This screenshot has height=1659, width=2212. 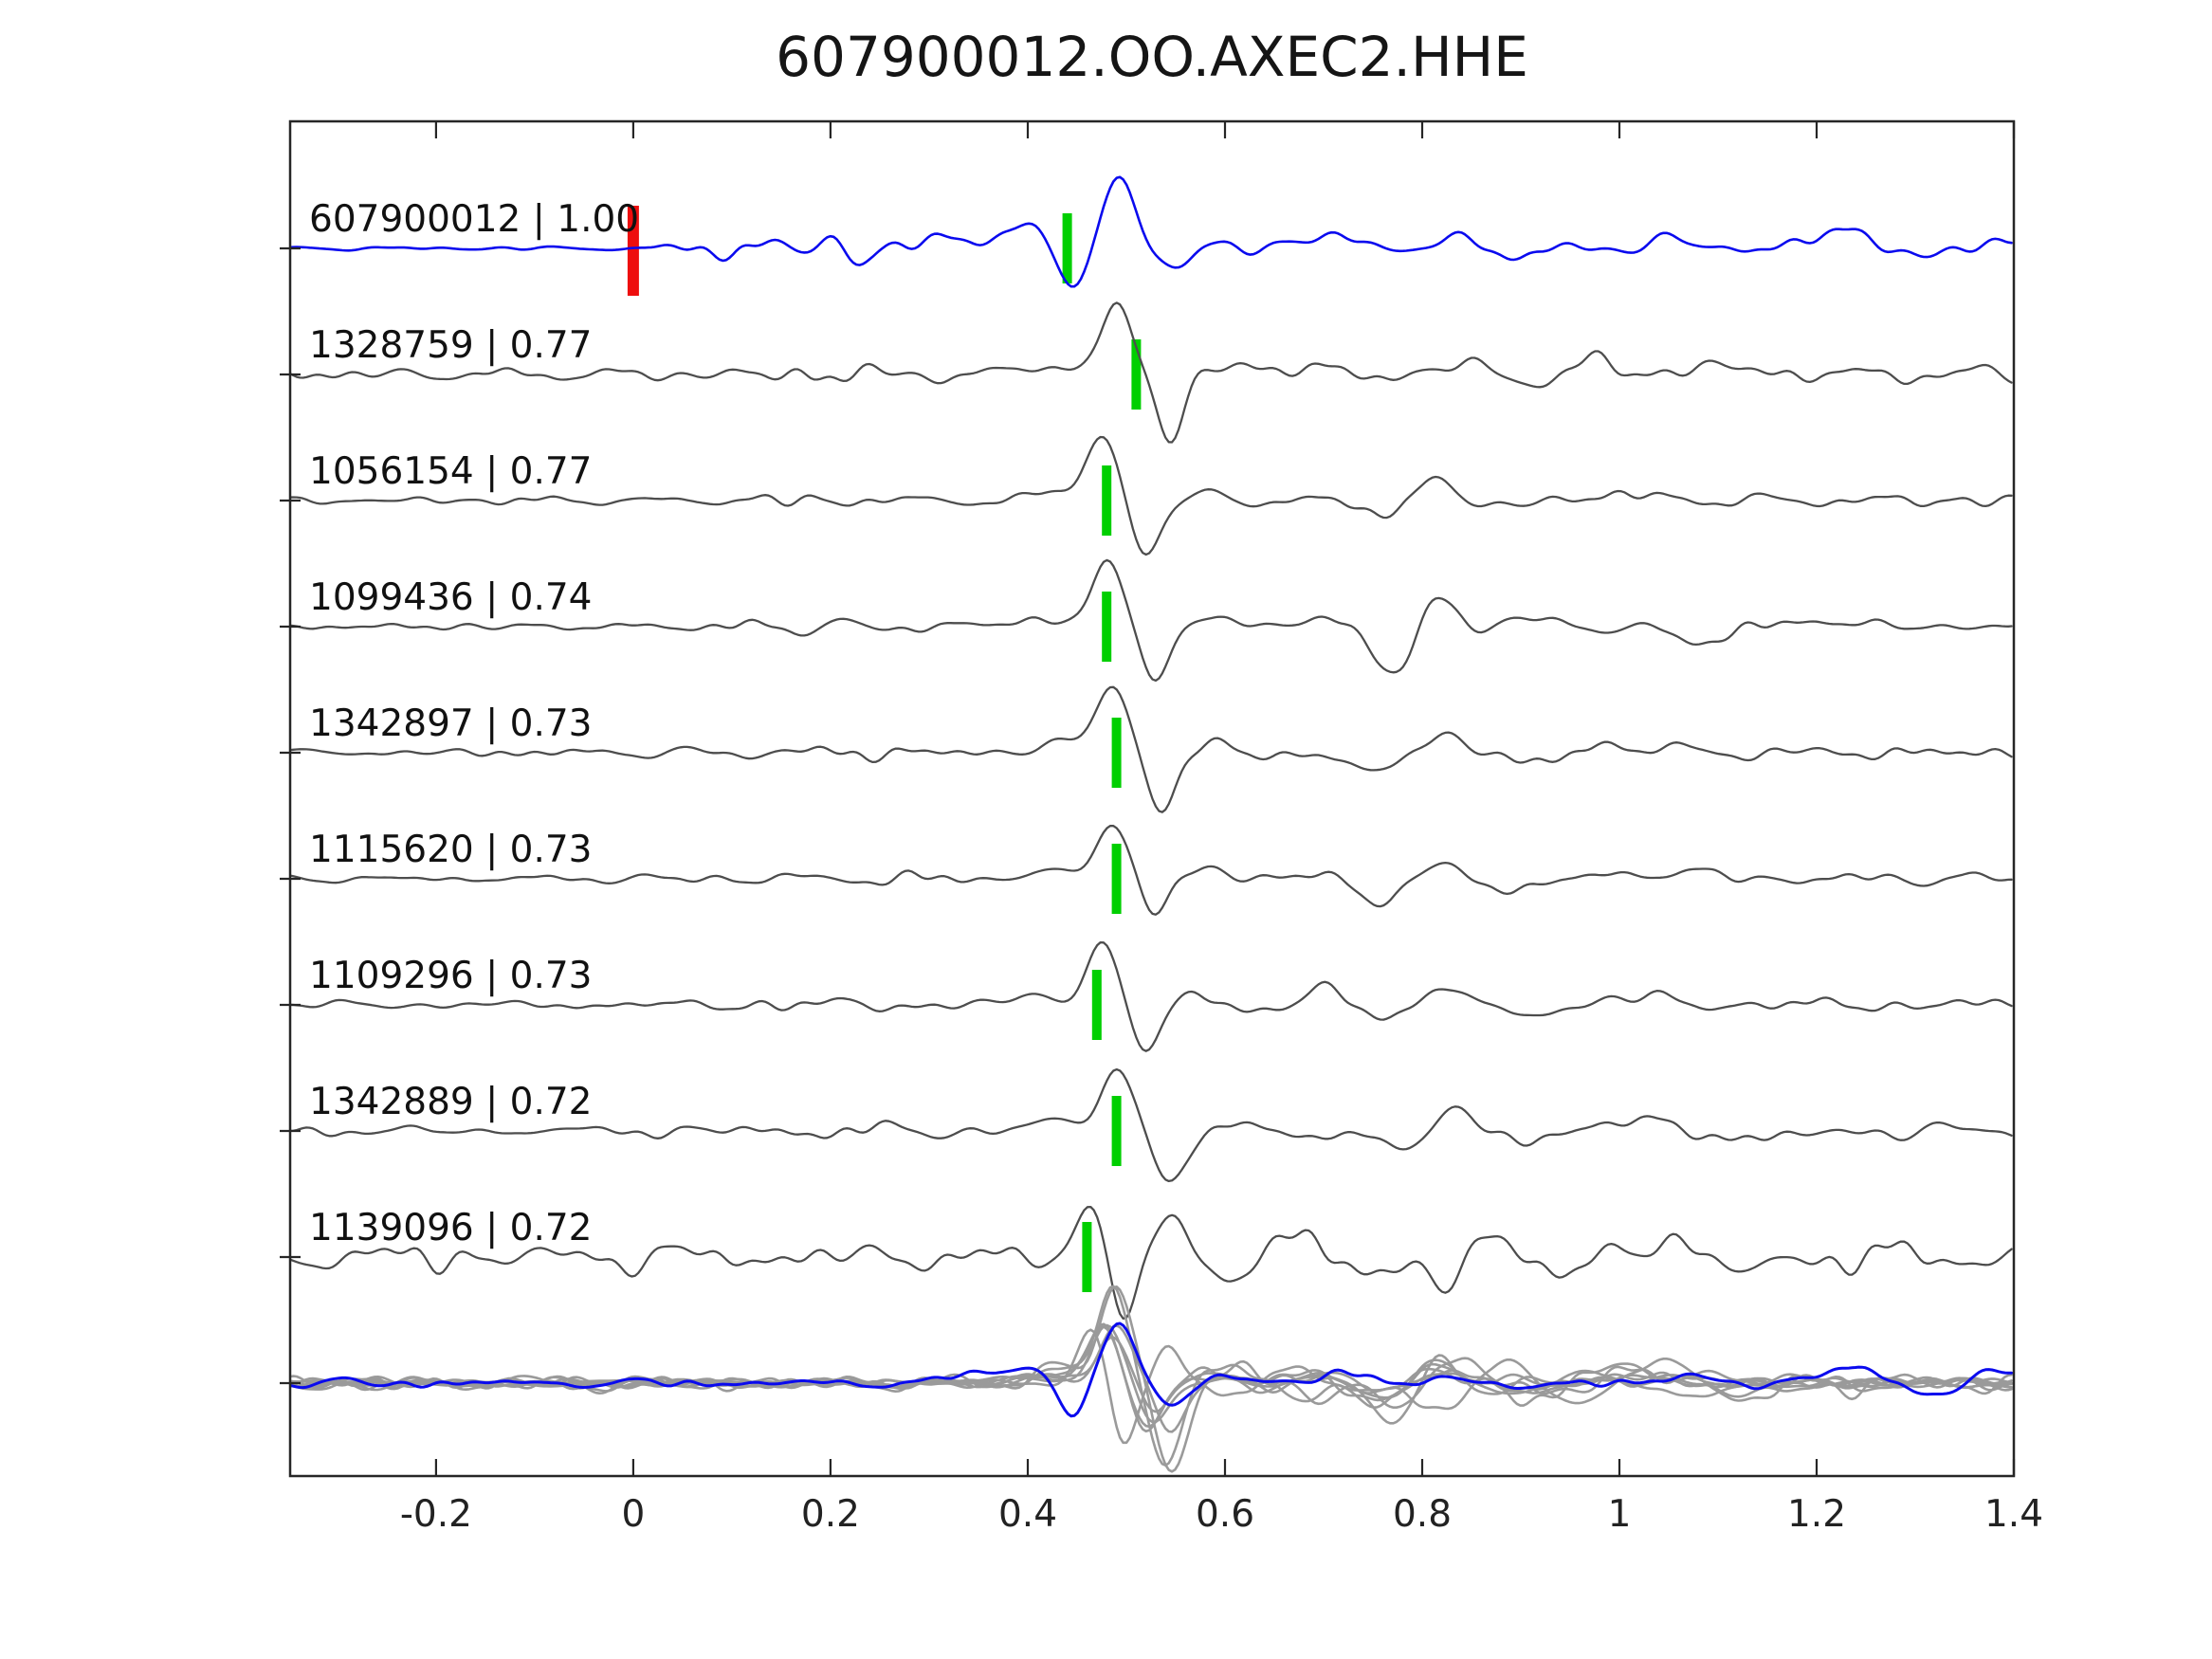 I want to click on xtick-label: 0.6, so click(x=1225, y=1514).